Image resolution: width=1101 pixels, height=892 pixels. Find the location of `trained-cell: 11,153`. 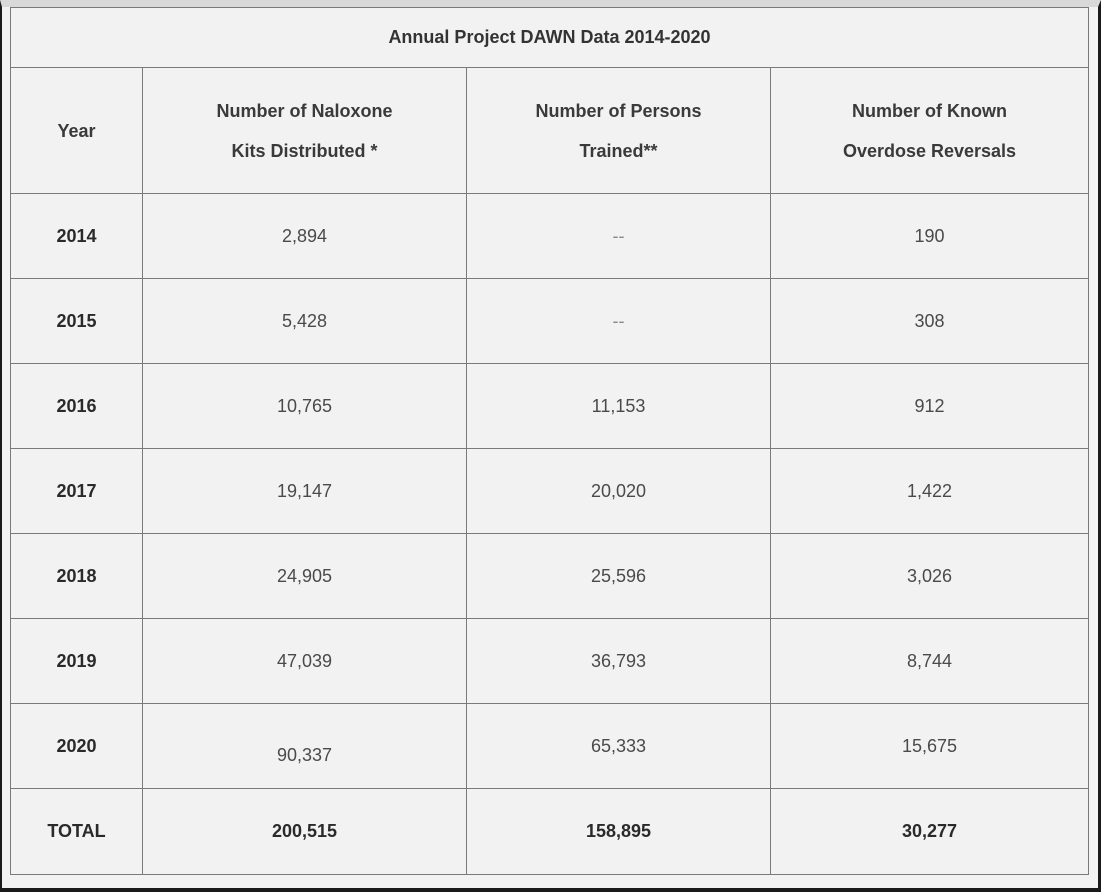

trained-cell: 11,153 is located at coordinates (618, 406).